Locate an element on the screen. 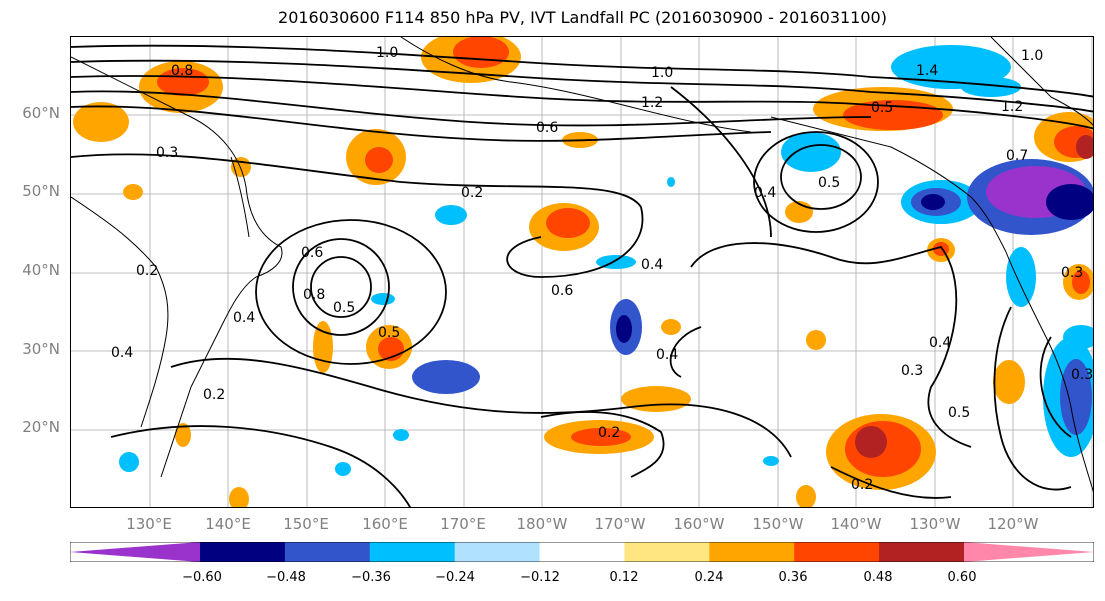  colorbar-tick-label: −0.24 is located at coordinates (455, 577).